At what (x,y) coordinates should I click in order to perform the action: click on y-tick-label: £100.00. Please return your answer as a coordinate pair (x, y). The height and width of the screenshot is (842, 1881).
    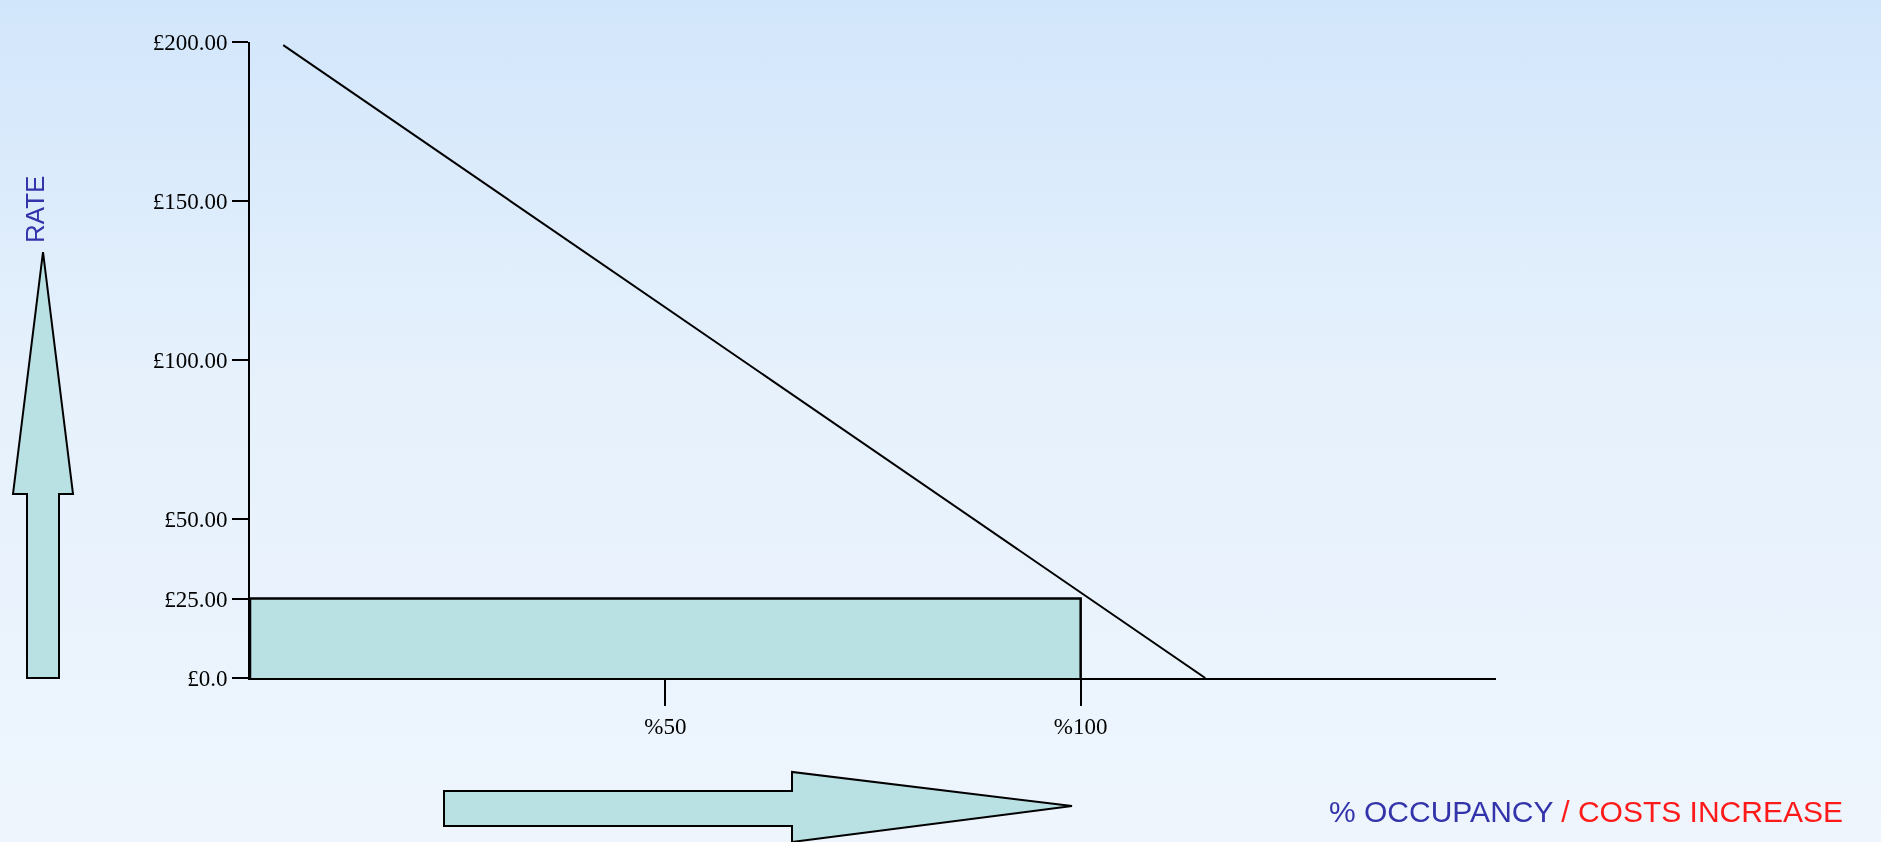
    Looking at the image, I should click on (190, 361).